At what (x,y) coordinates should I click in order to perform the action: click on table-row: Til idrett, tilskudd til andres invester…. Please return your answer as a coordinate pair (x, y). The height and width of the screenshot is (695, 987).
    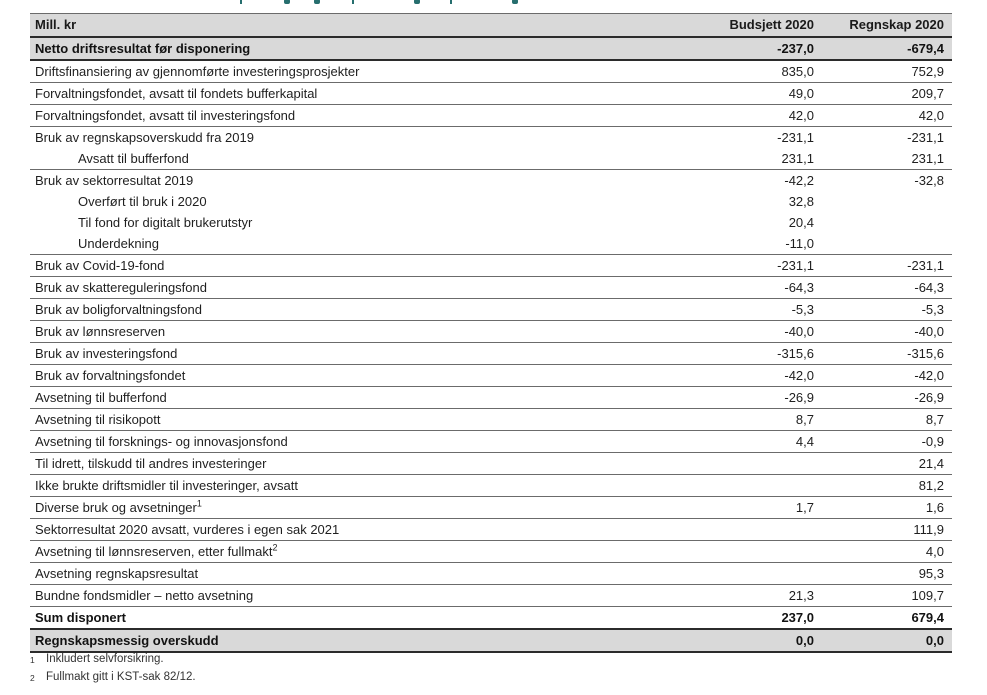
    Looking at the image, I should click on (491, 463).